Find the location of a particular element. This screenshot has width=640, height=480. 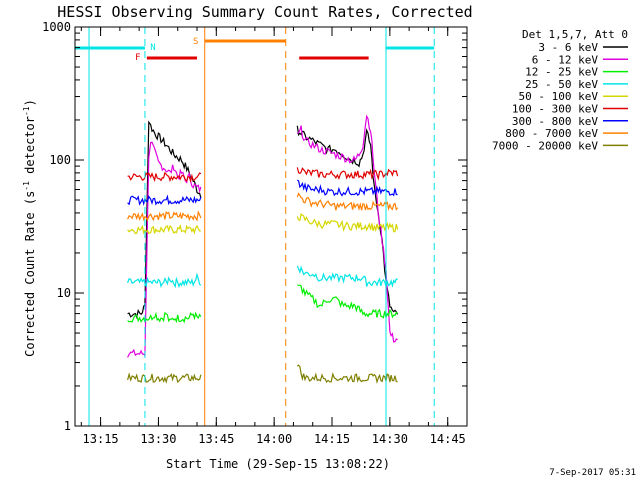

series-line-7000-20000-kev-seg2 is located at coordinates (347, 374).